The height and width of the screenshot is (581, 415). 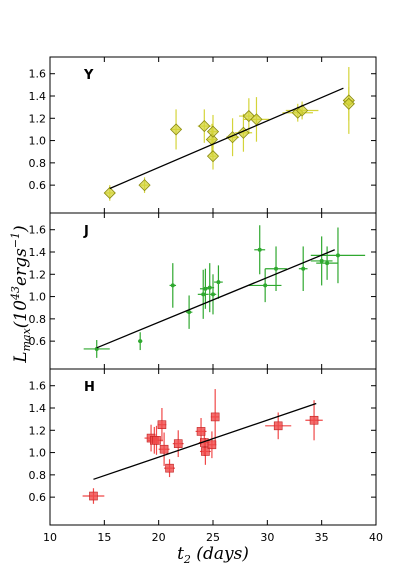 What do you see at coordinates (322, 537) in the screenshot?
I see `x-tick-label: 35` at bounding box center [322, 537].